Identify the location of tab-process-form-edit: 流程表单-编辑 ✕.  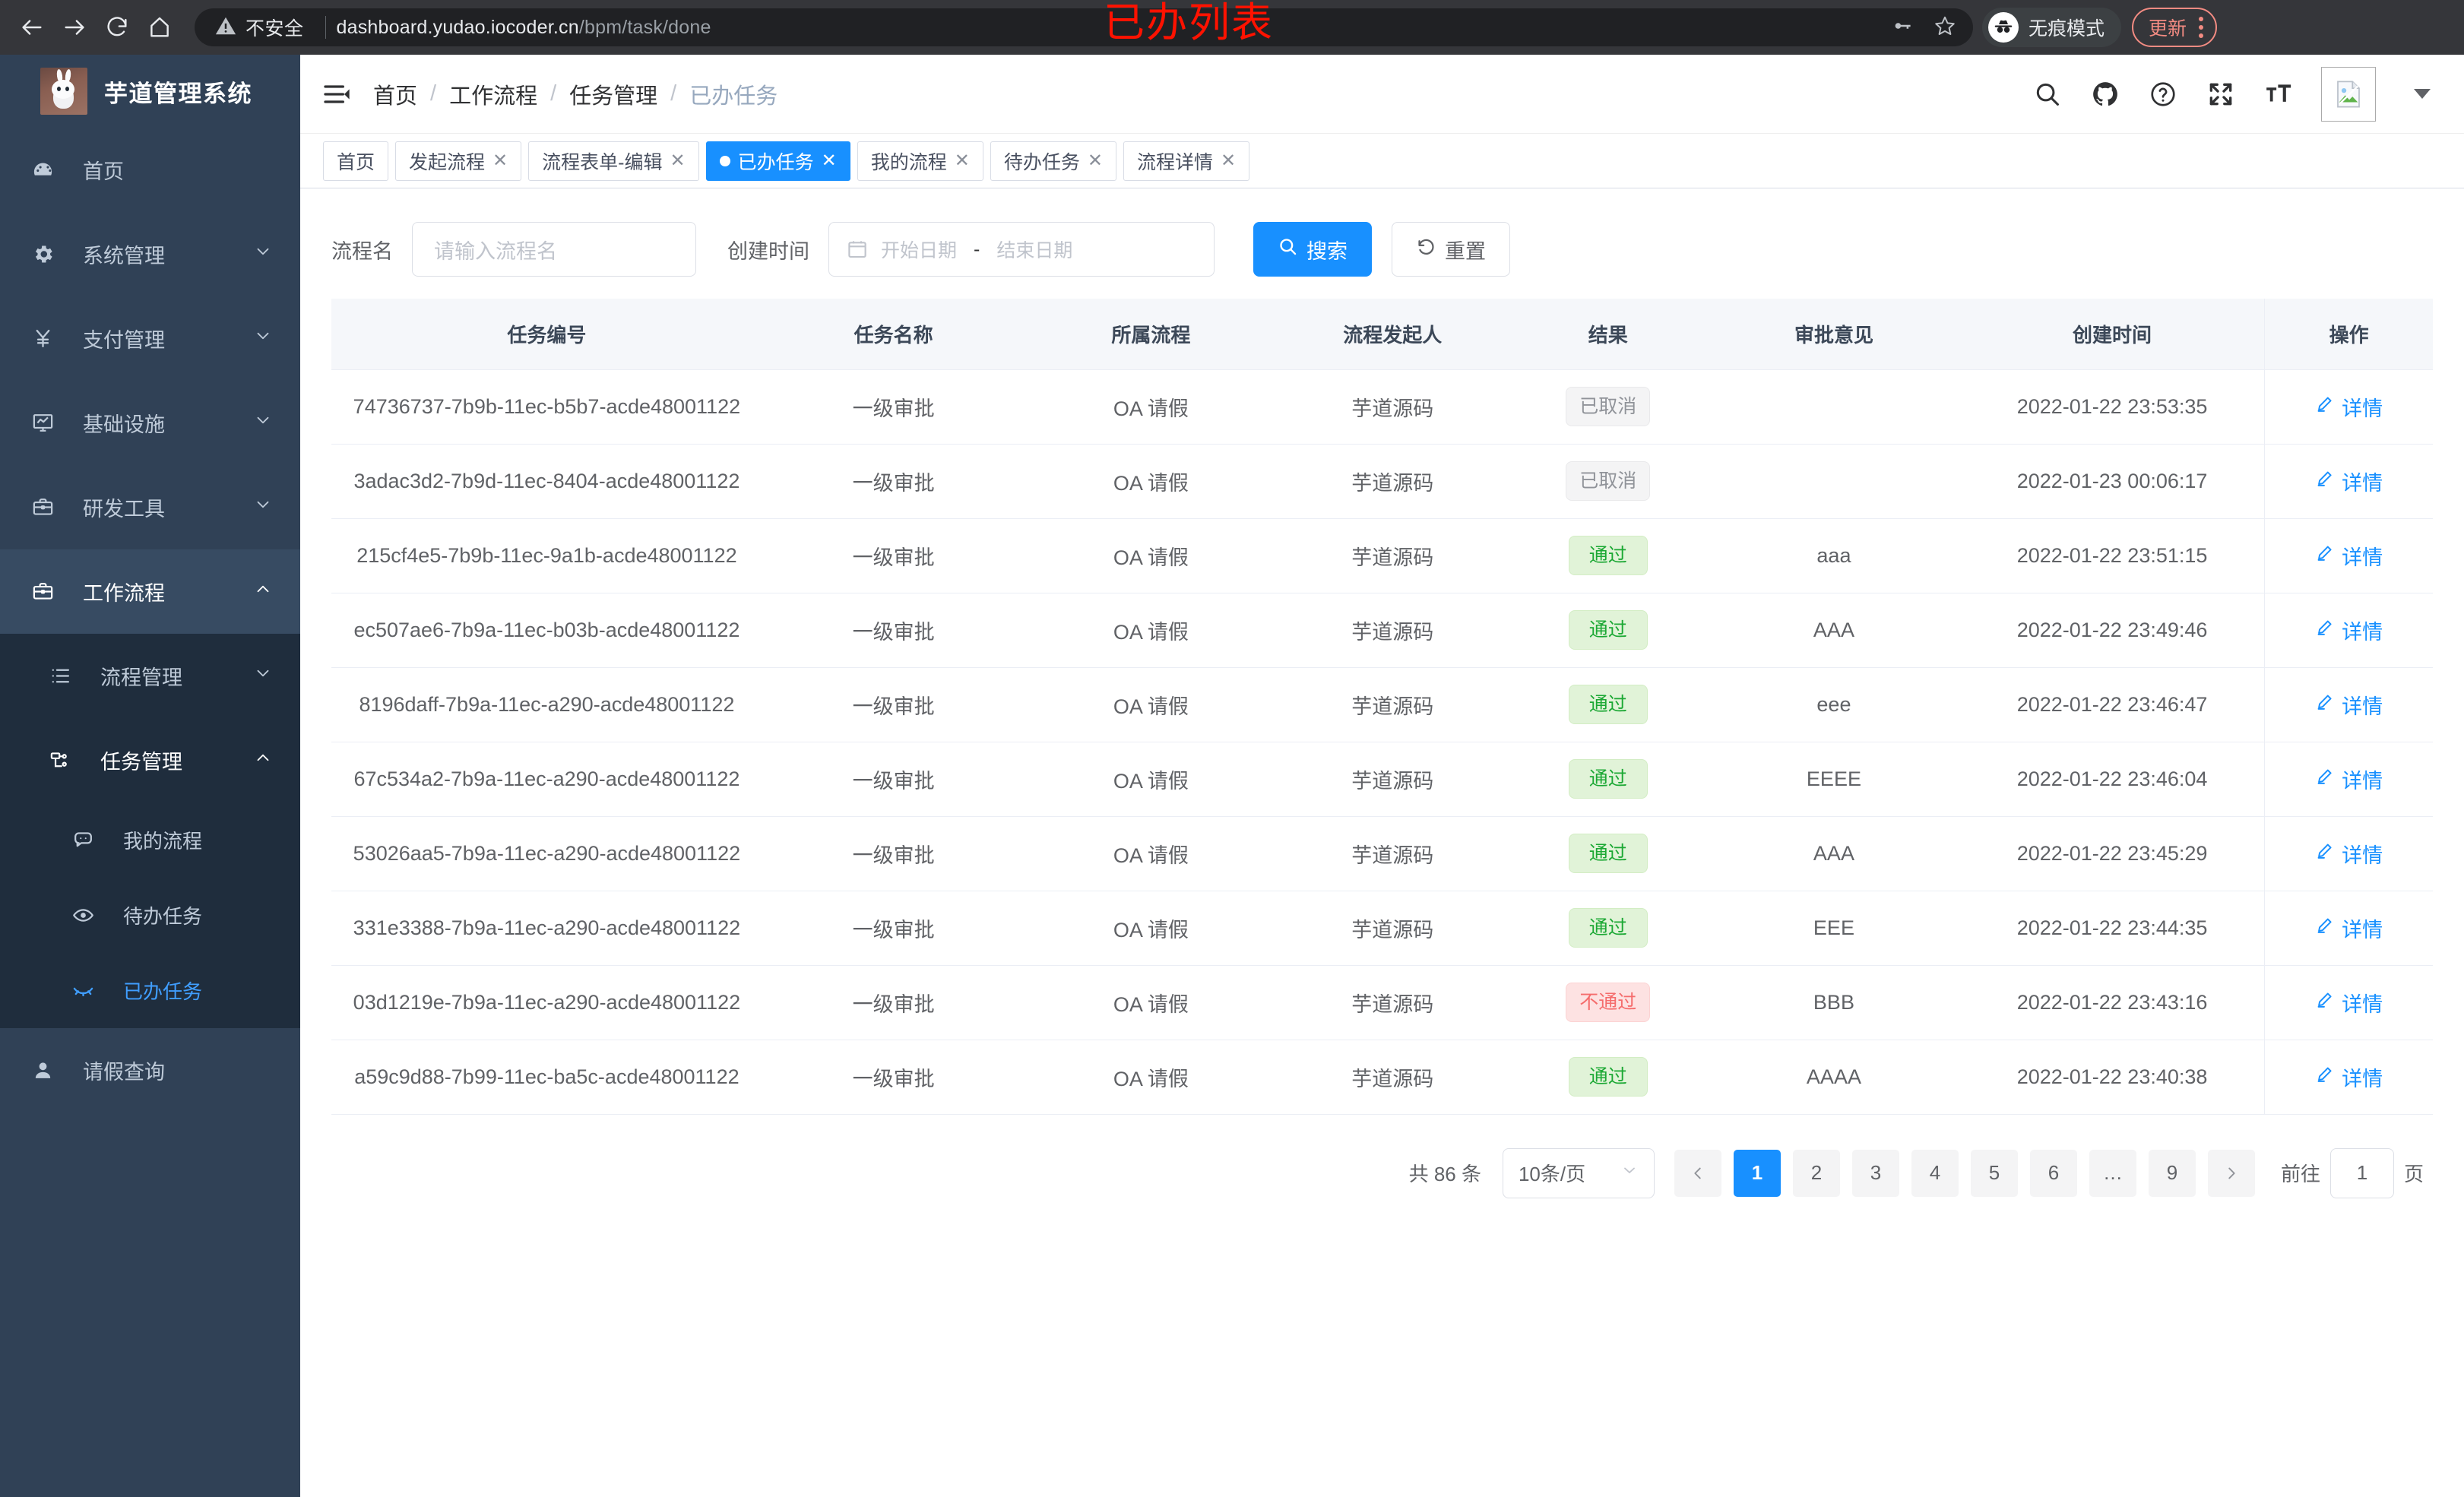
(613, 161).